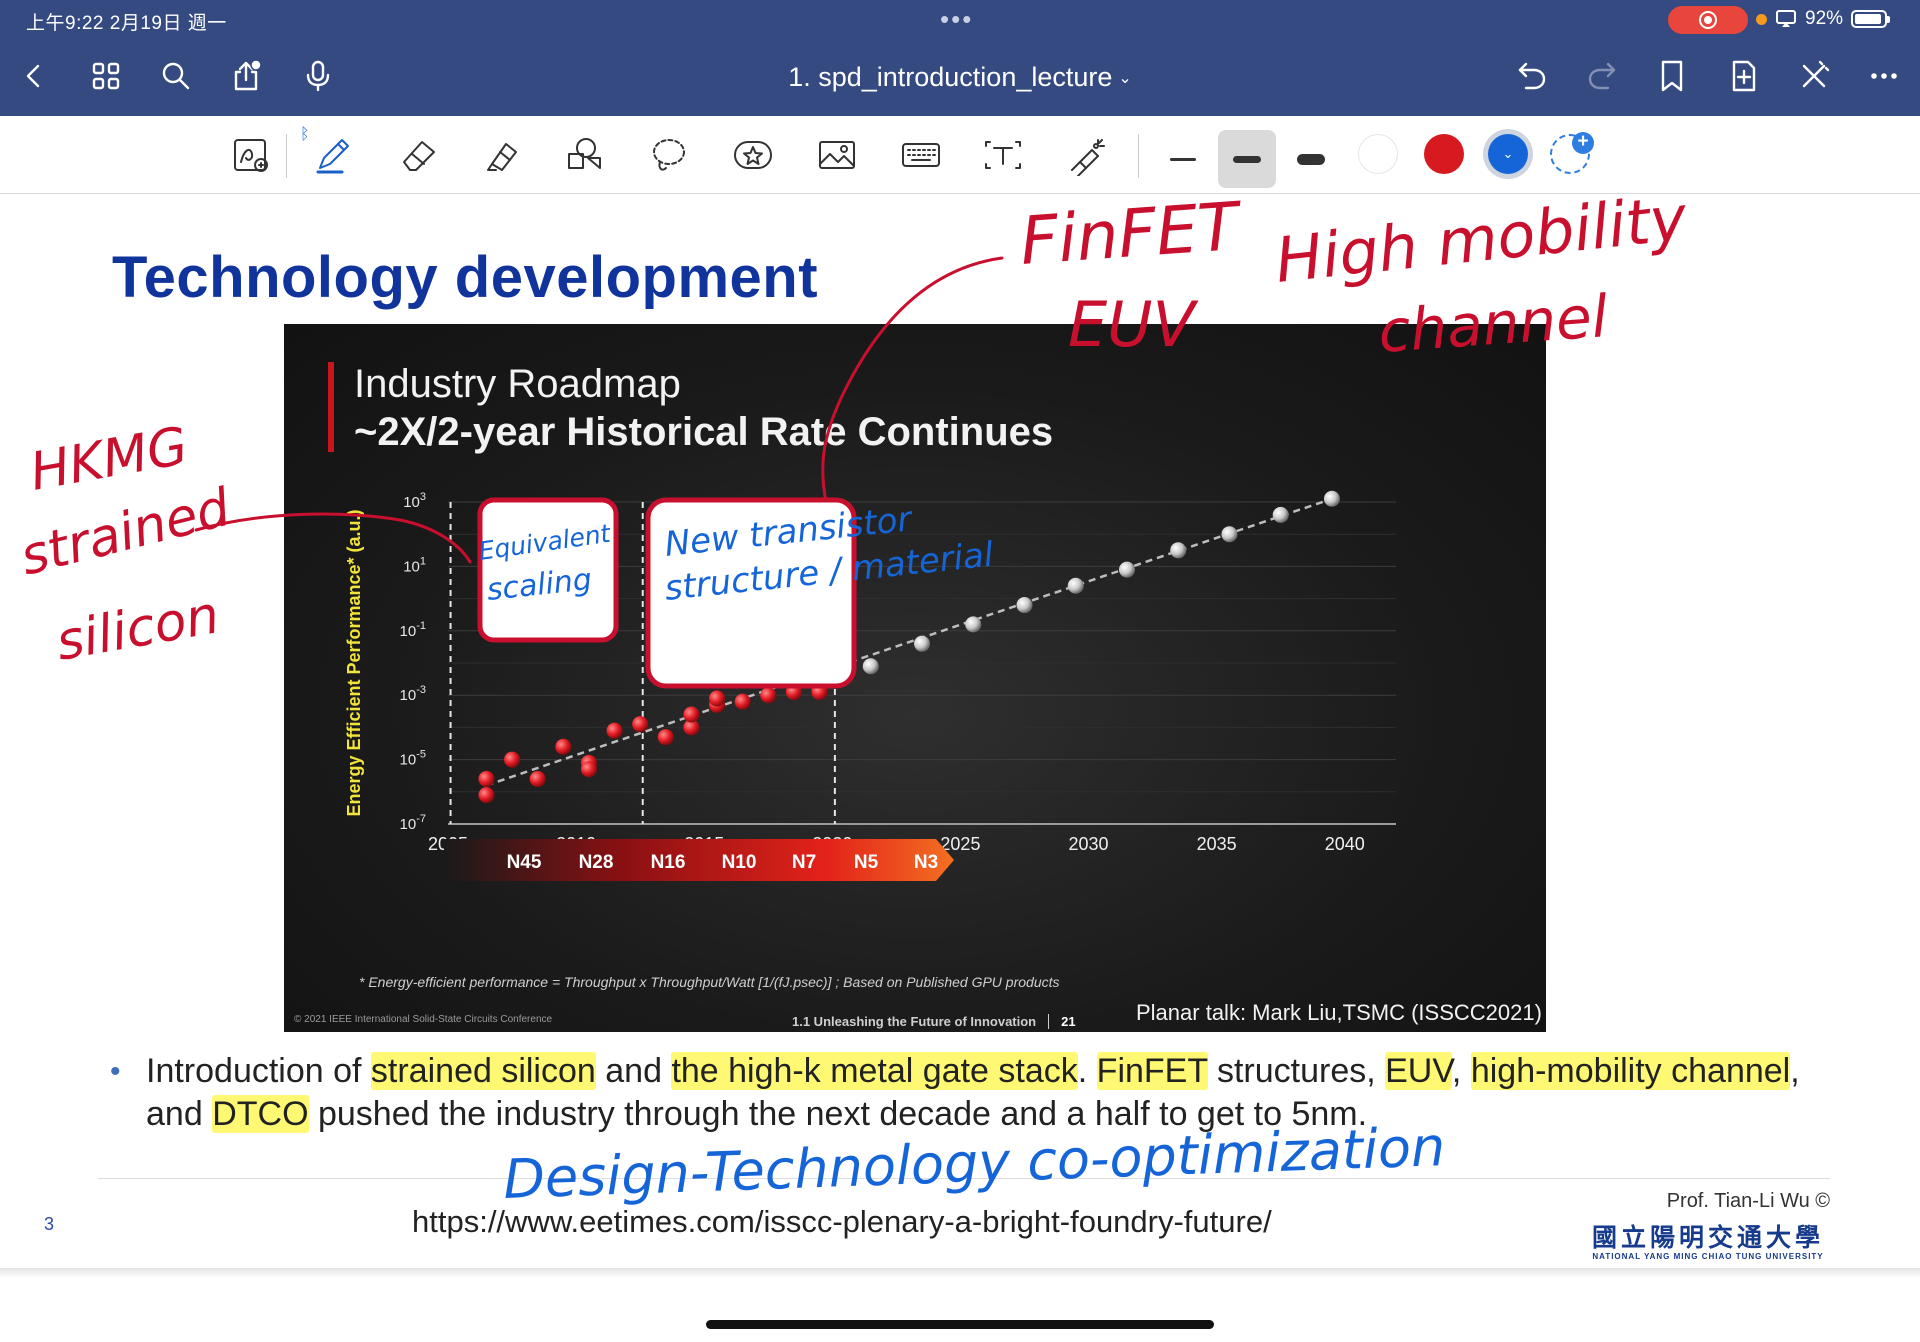 The image size is (1920, 1342). I want to click on status-right: 92%, so click(1823, 19).